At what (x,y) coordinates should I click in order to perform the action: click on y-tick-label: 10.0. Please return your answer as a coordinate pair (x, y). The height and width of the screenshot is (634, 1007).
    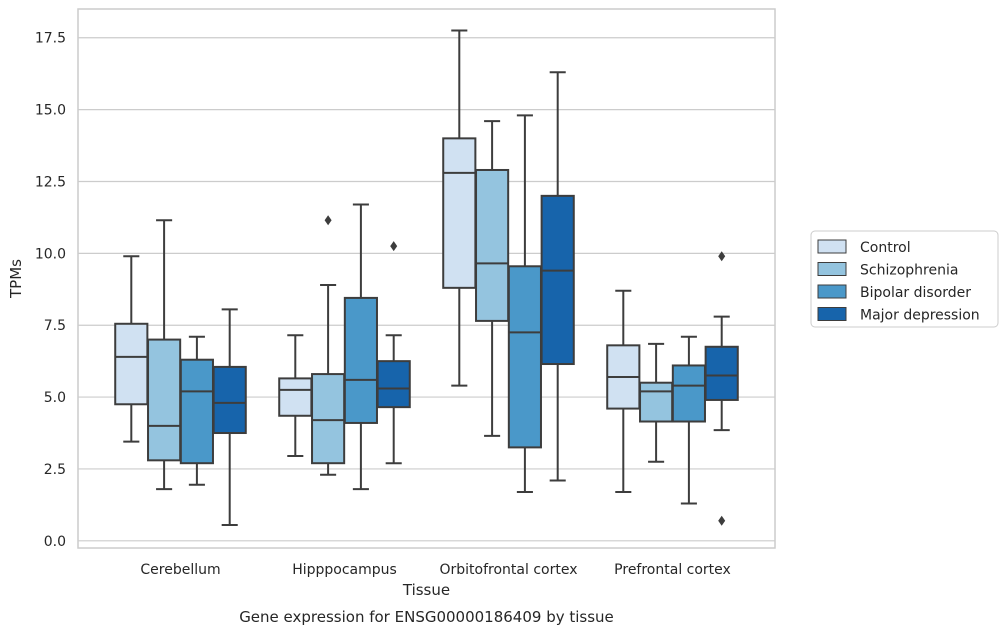
    Looking at the image, I should click on (50, 254).